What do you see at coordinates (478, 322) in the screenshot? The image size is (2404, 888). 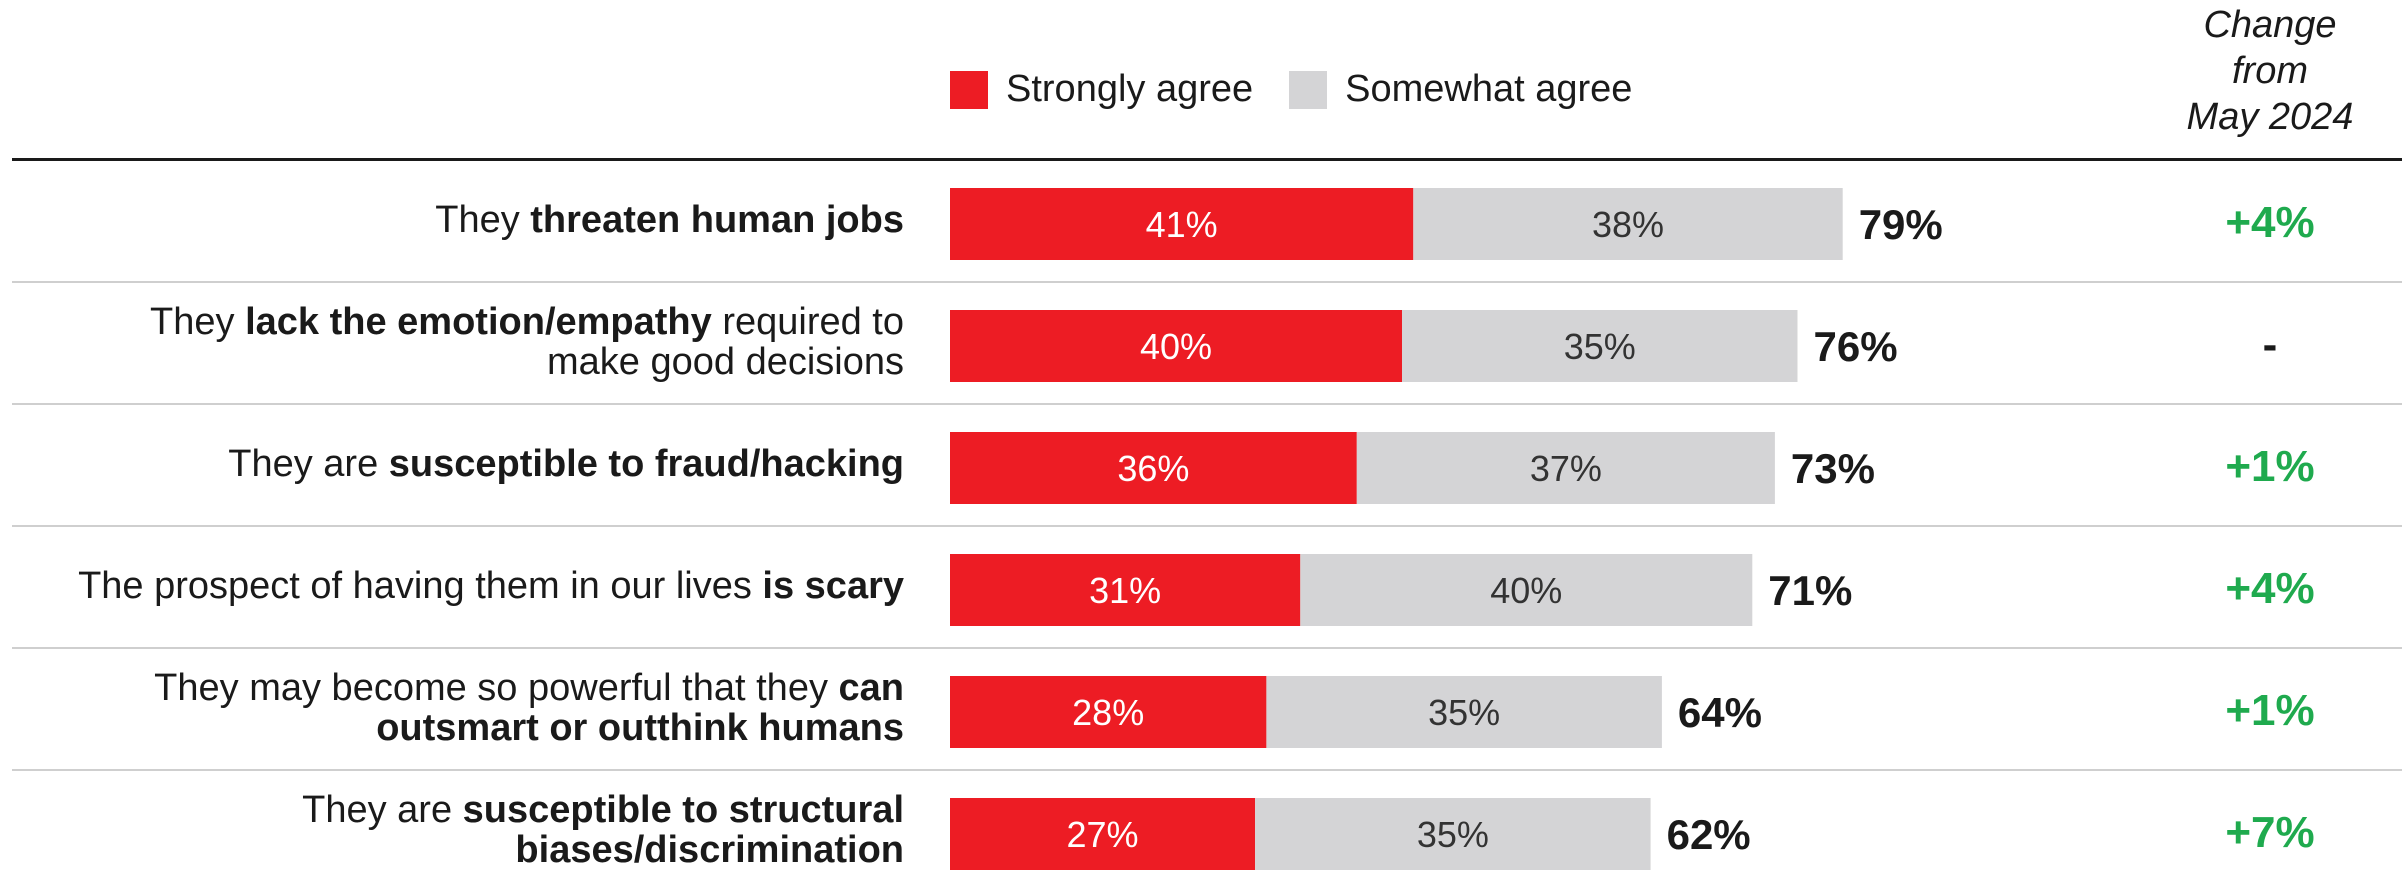 I see `category-label-emphasis: lack the emotion/empathy` at bounding box center [478, 322].